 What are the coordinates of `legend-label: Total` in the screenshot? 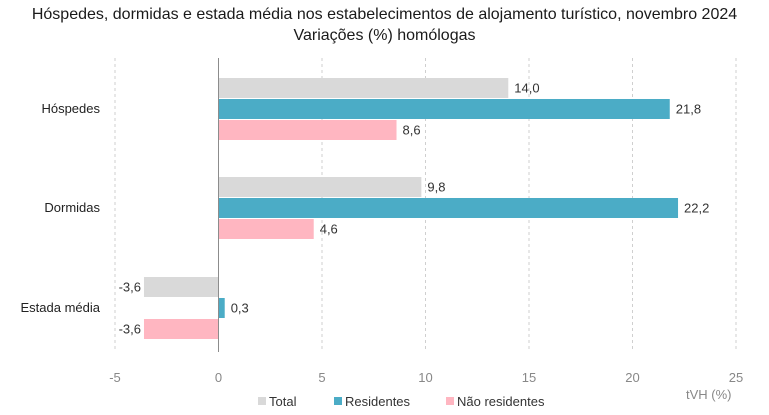 It's located at (283, 401).